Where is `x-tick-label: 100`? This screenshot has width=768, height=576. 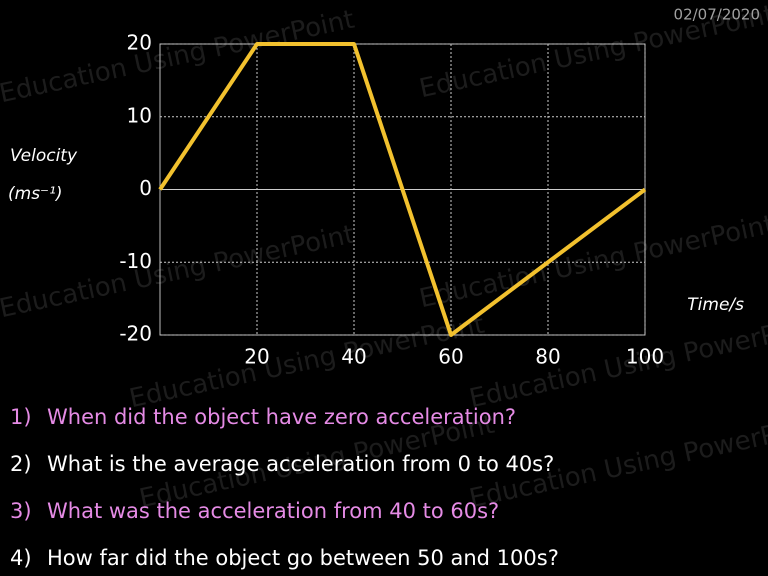
x-tick-label: 100 is located at coordinates (645, 357).